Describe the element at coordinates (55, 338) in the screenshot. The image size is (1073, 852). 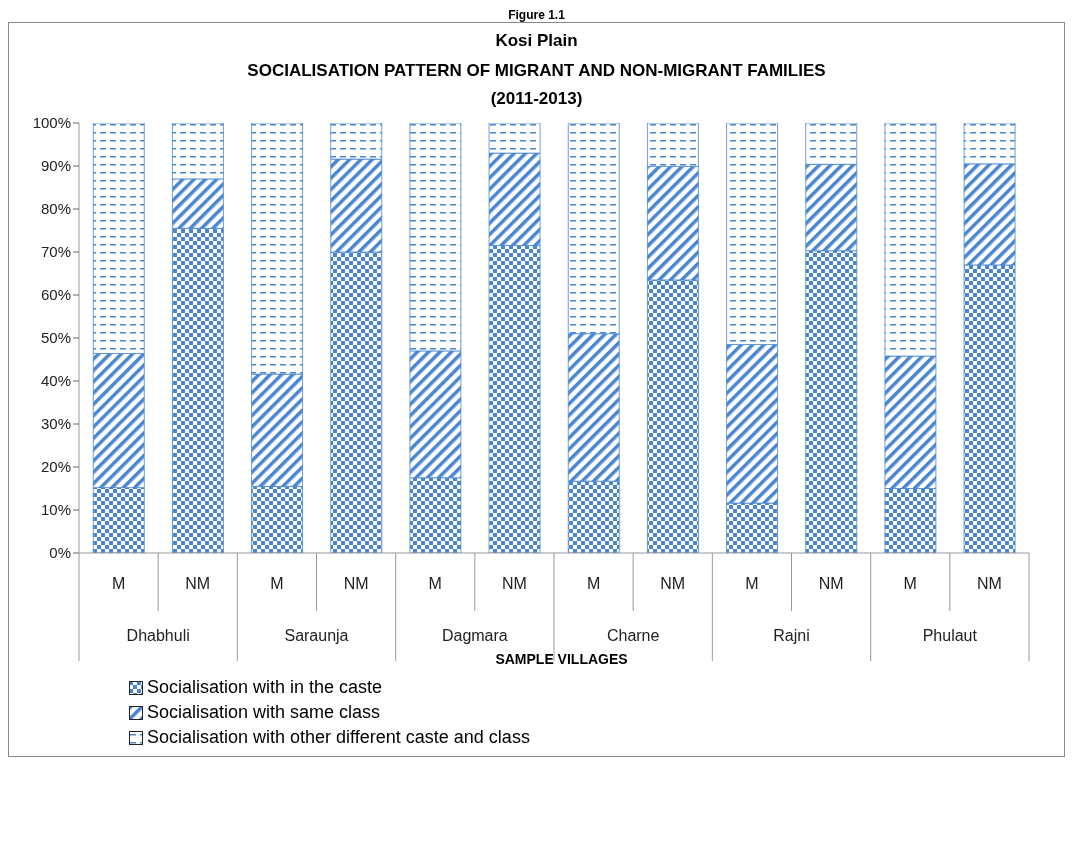
I see `y-tick-label: 50%` at that location.